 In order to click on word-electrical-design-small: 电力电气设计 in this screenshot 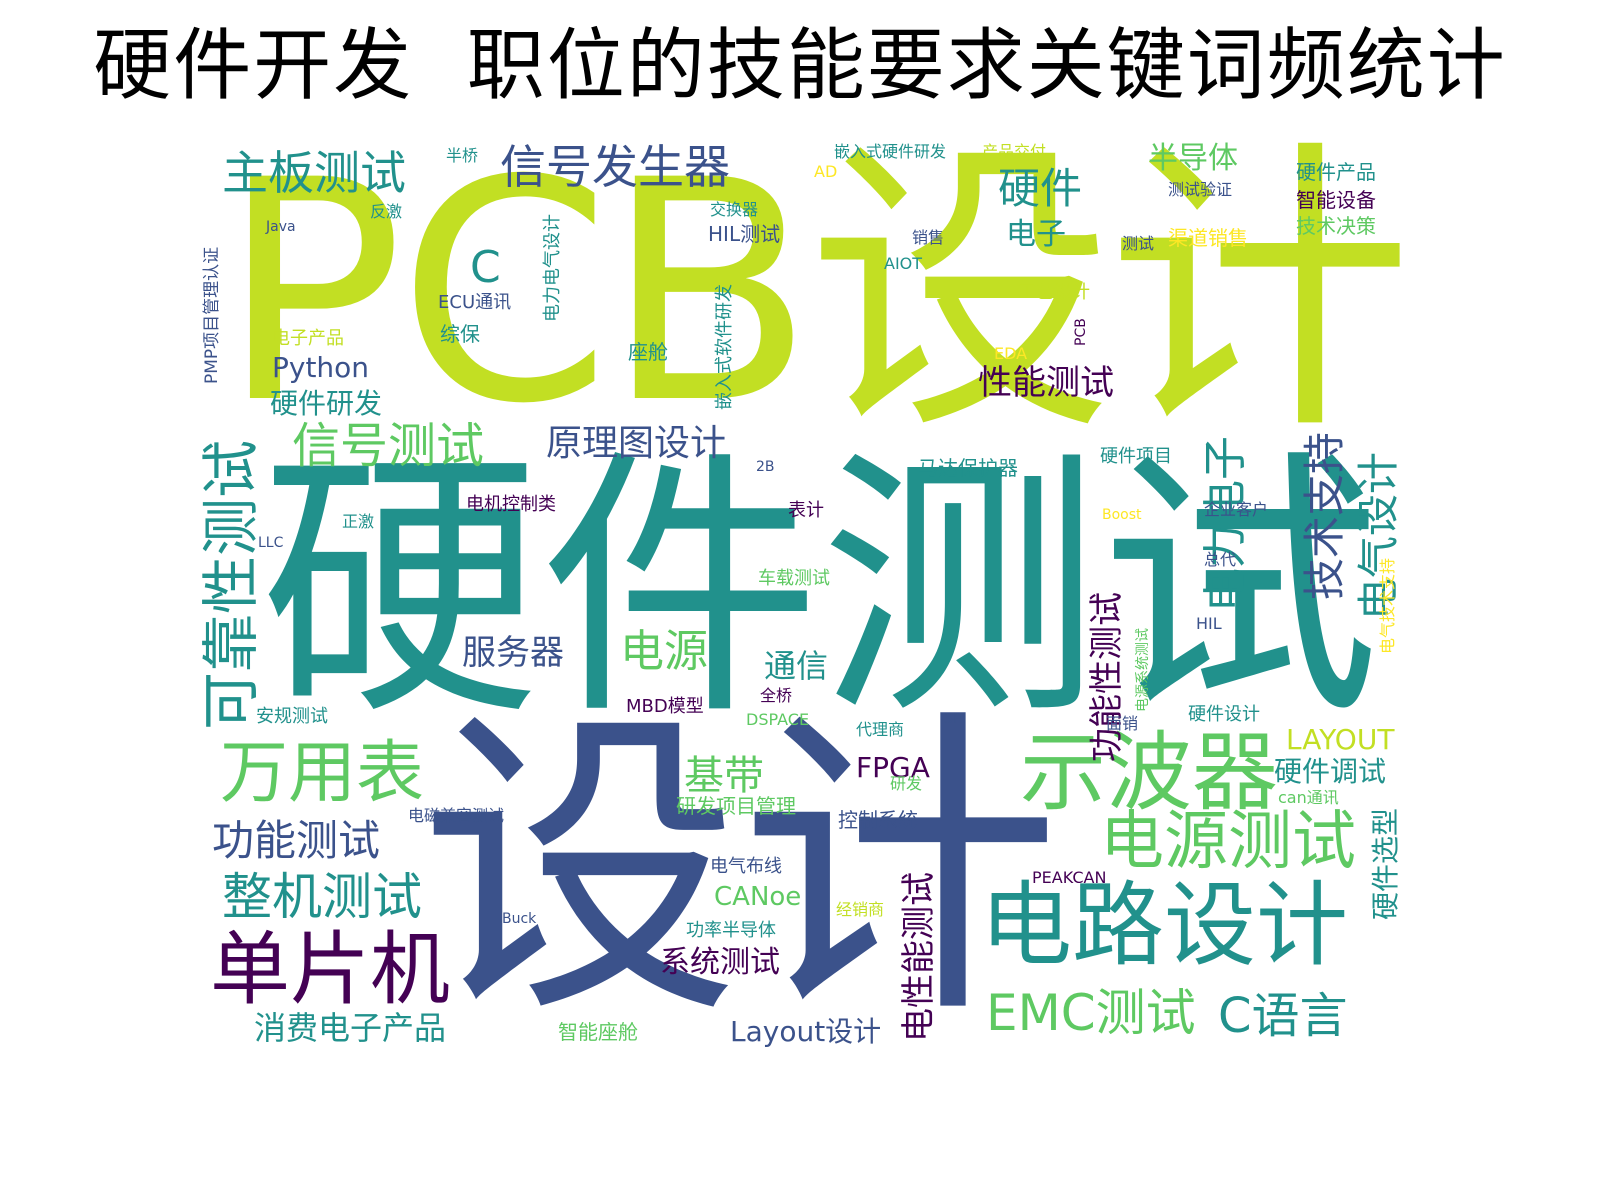, I will do `click(552, 268)`.